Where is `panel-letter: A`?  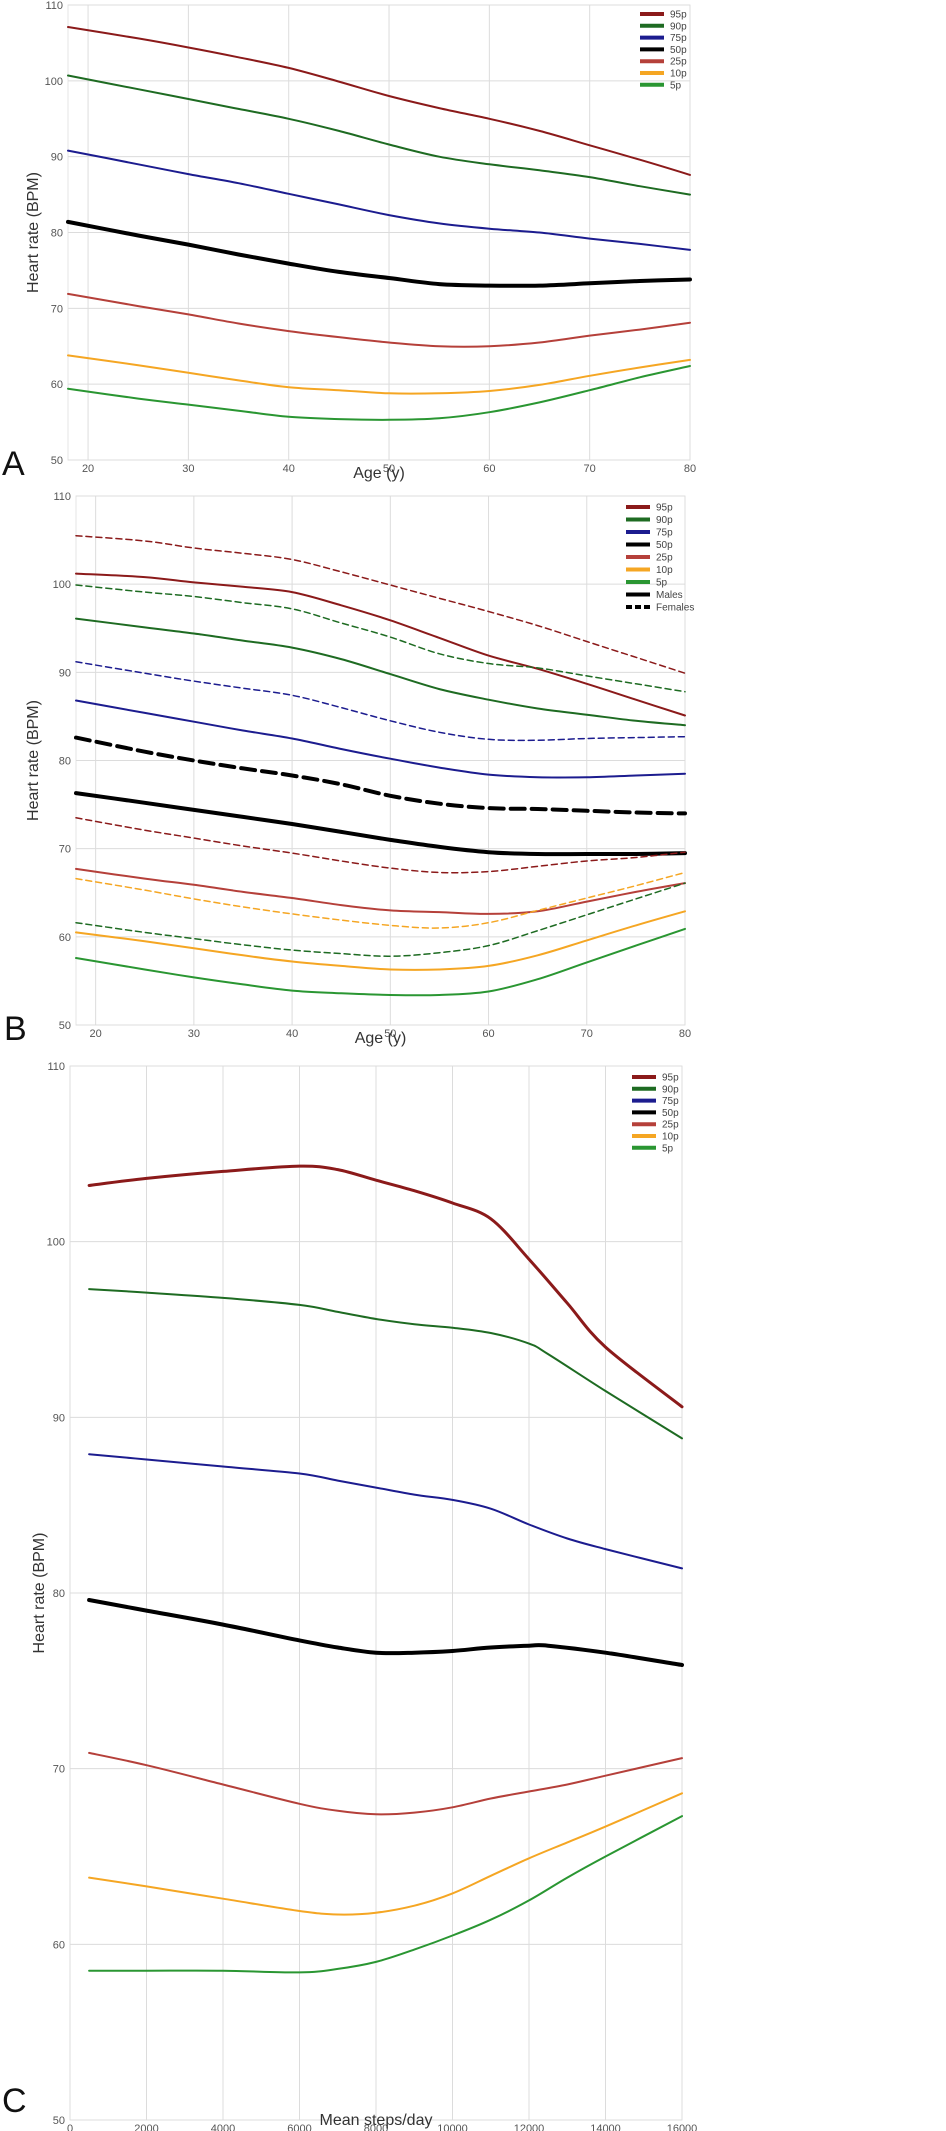
panel-letter: A is located at coordinates (13, 464).